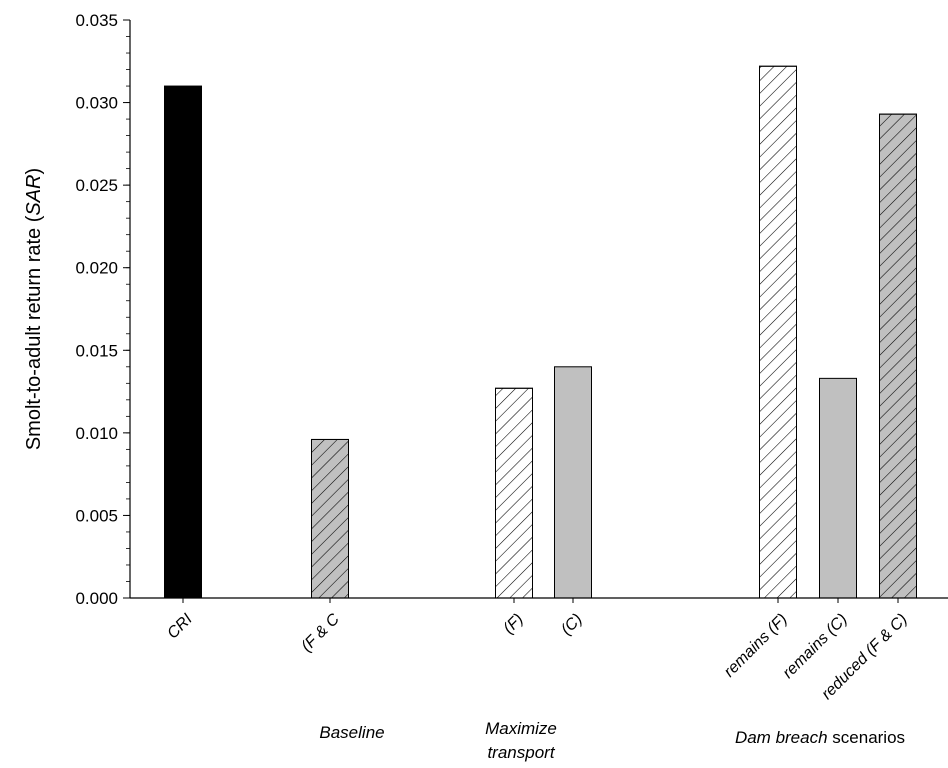 This screenshot has height=768, width=948. Describe the element at coordinates (820, 737) in the screenshot. I see `group-label: Dam breach scenarios` at that location.